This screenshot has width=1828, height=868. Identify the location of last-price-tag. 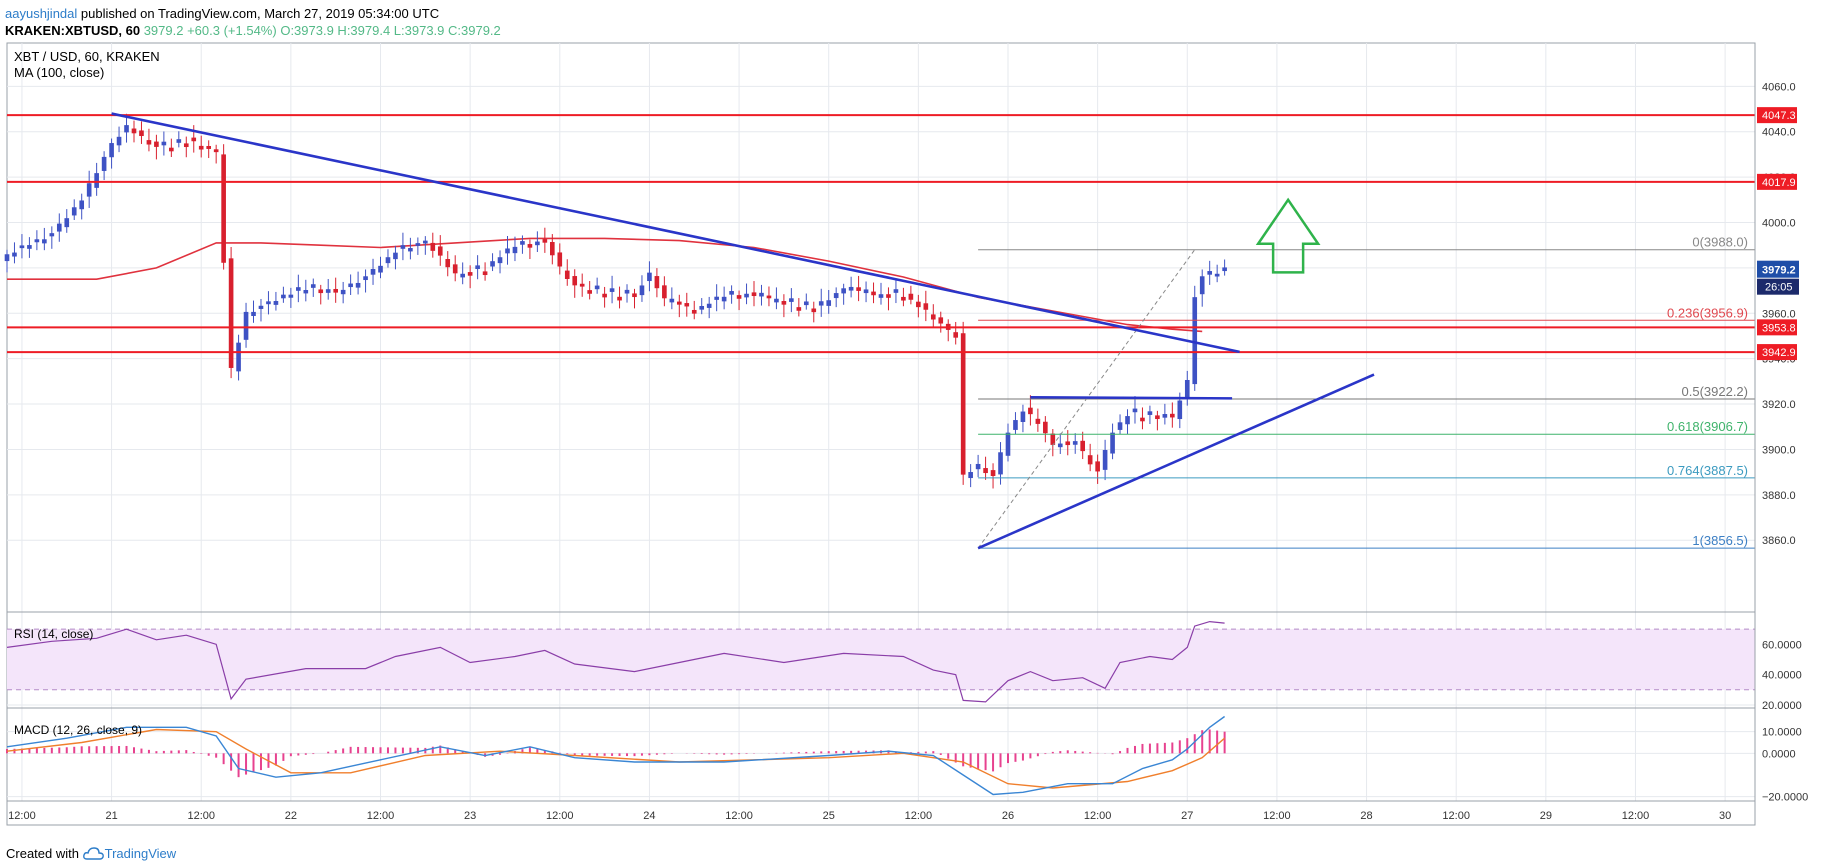
(1778, 269).